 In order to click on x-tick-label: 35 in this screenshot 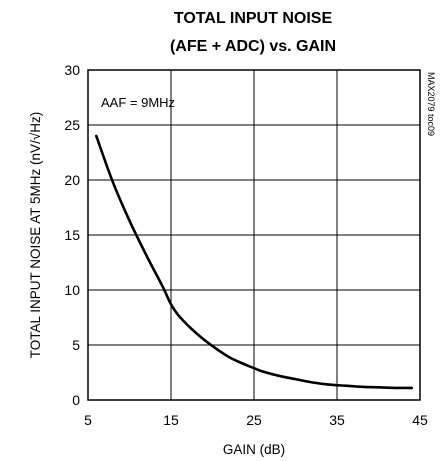, I will do `click(337, 420)`.